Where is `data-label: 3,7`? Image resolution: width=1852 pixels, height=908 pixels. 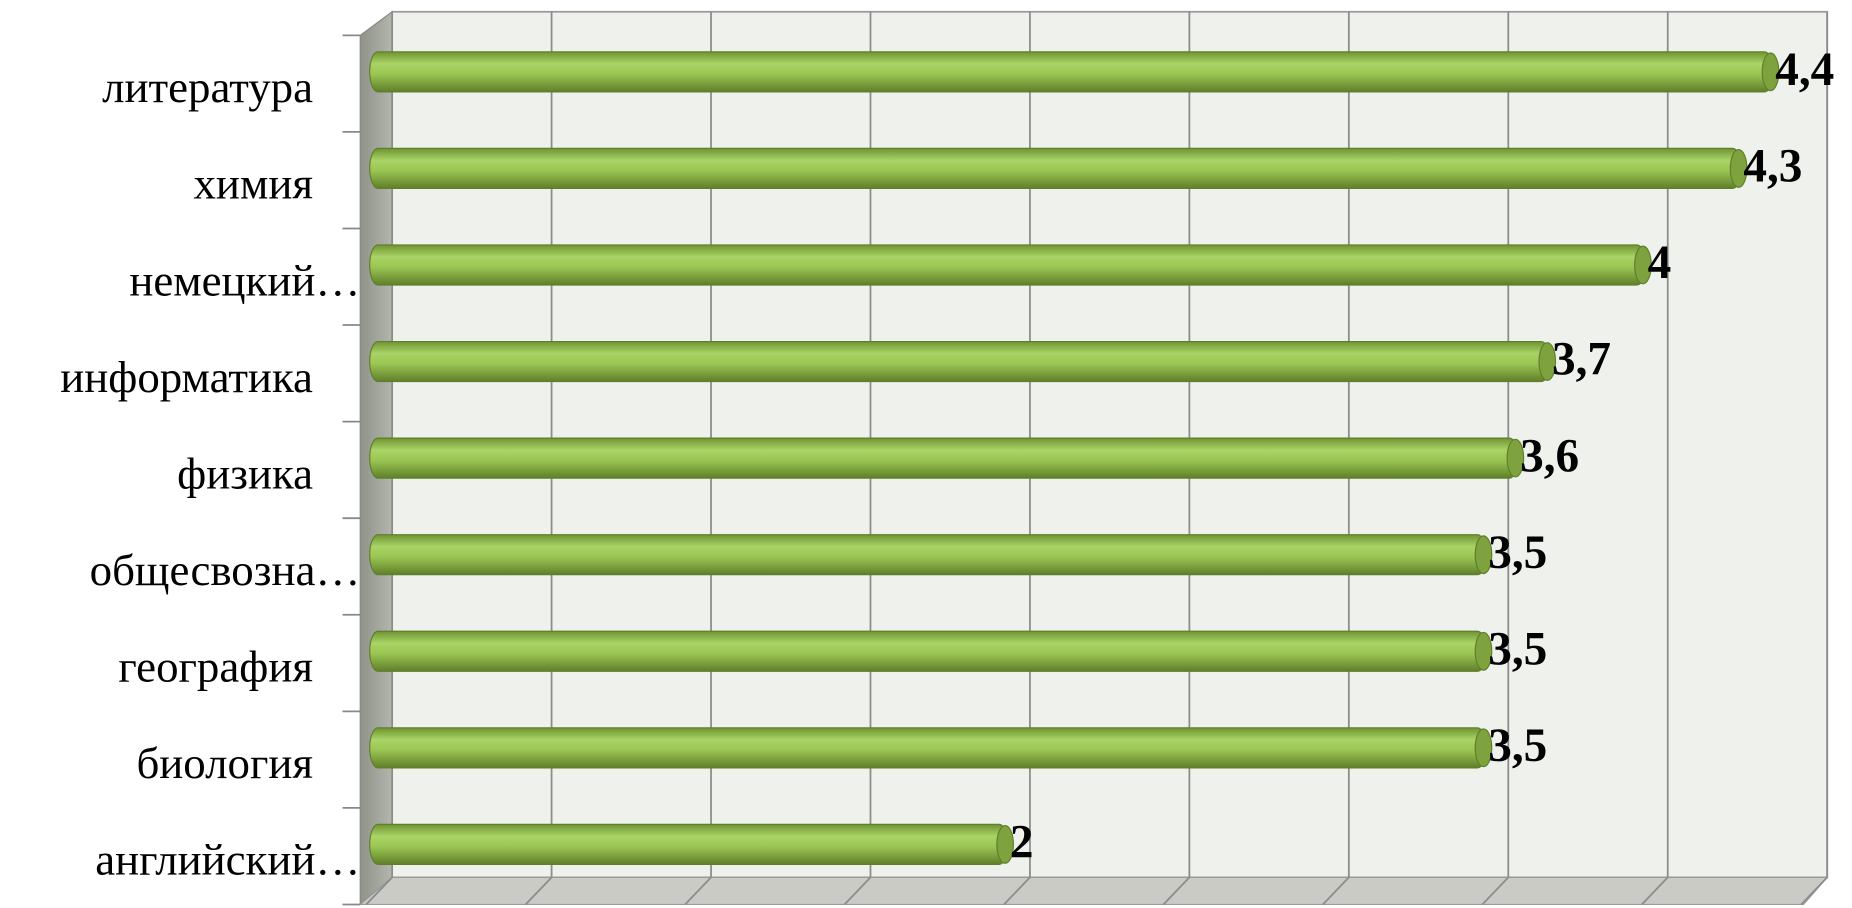 data-label: 3,7 is located at coordinates (1581, 360).